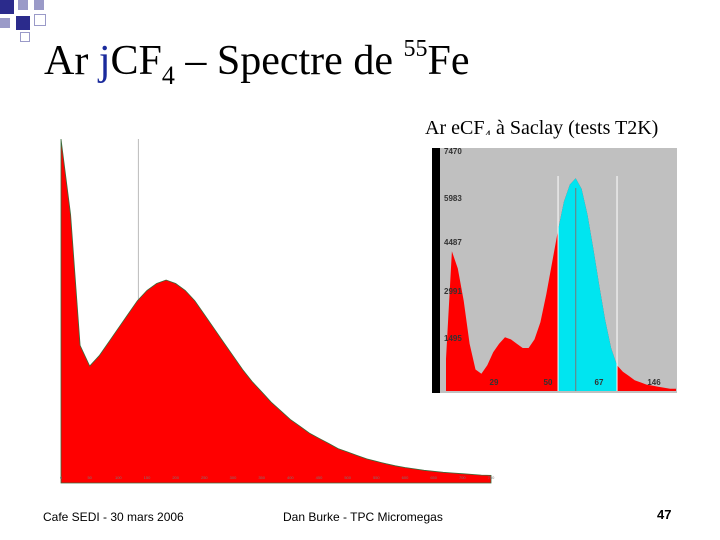  What do you see at coordinates (487, 134) in the screenshot?
I see `subtitle-subscript: 4` at bounding box center [487, 134].